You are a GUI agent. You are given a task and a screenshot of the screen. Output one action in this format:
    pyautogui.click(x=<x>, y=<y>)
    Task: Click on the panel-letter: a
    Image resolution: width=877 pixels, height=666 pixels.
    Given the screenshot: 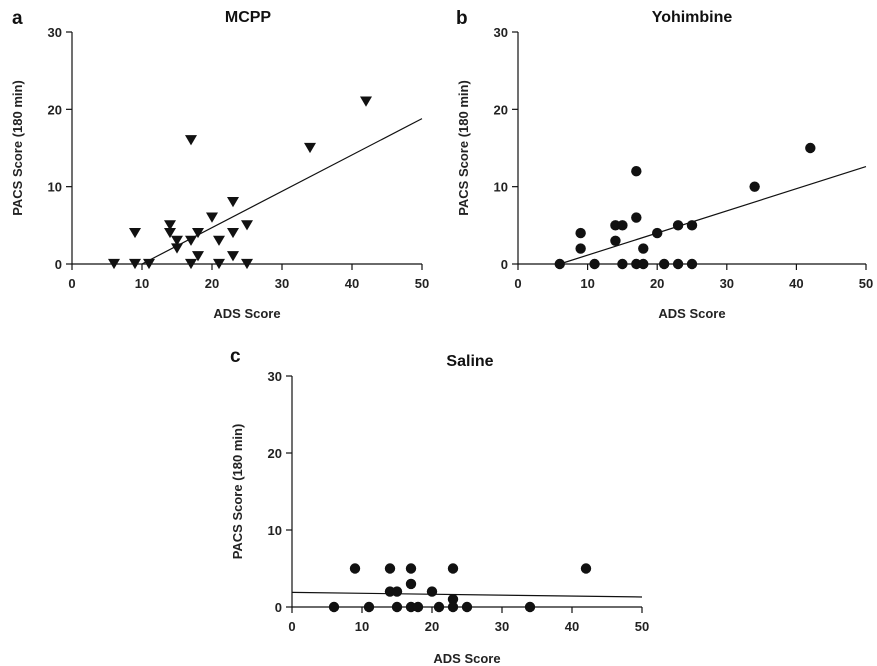 What is the action you would take?
    pyautogui.click(x=17, y=18)
    